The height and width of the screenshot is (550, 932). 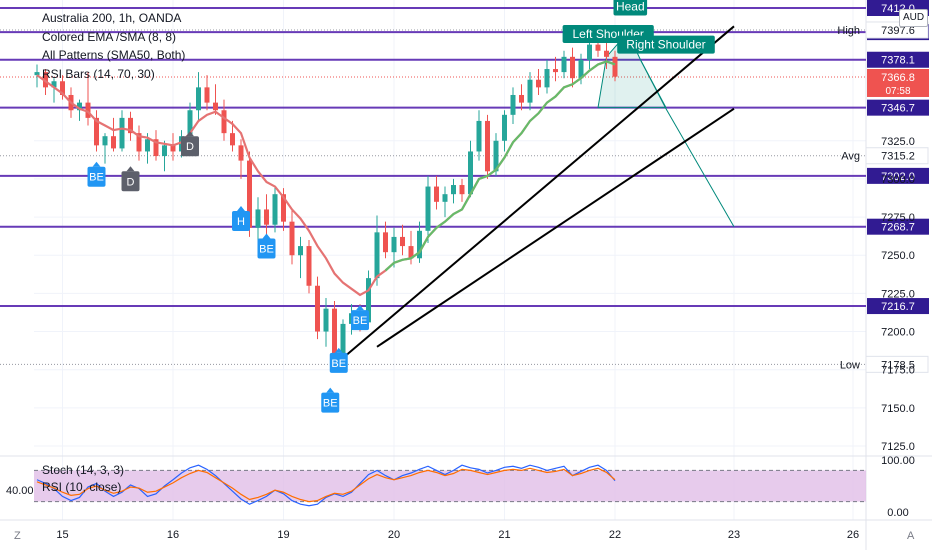 What do you see at coordinates (109, 36) in the screenshot?
I see `legend-ema: Colored EMA /SMA (8, 8)` at bounding box center [109, 36].